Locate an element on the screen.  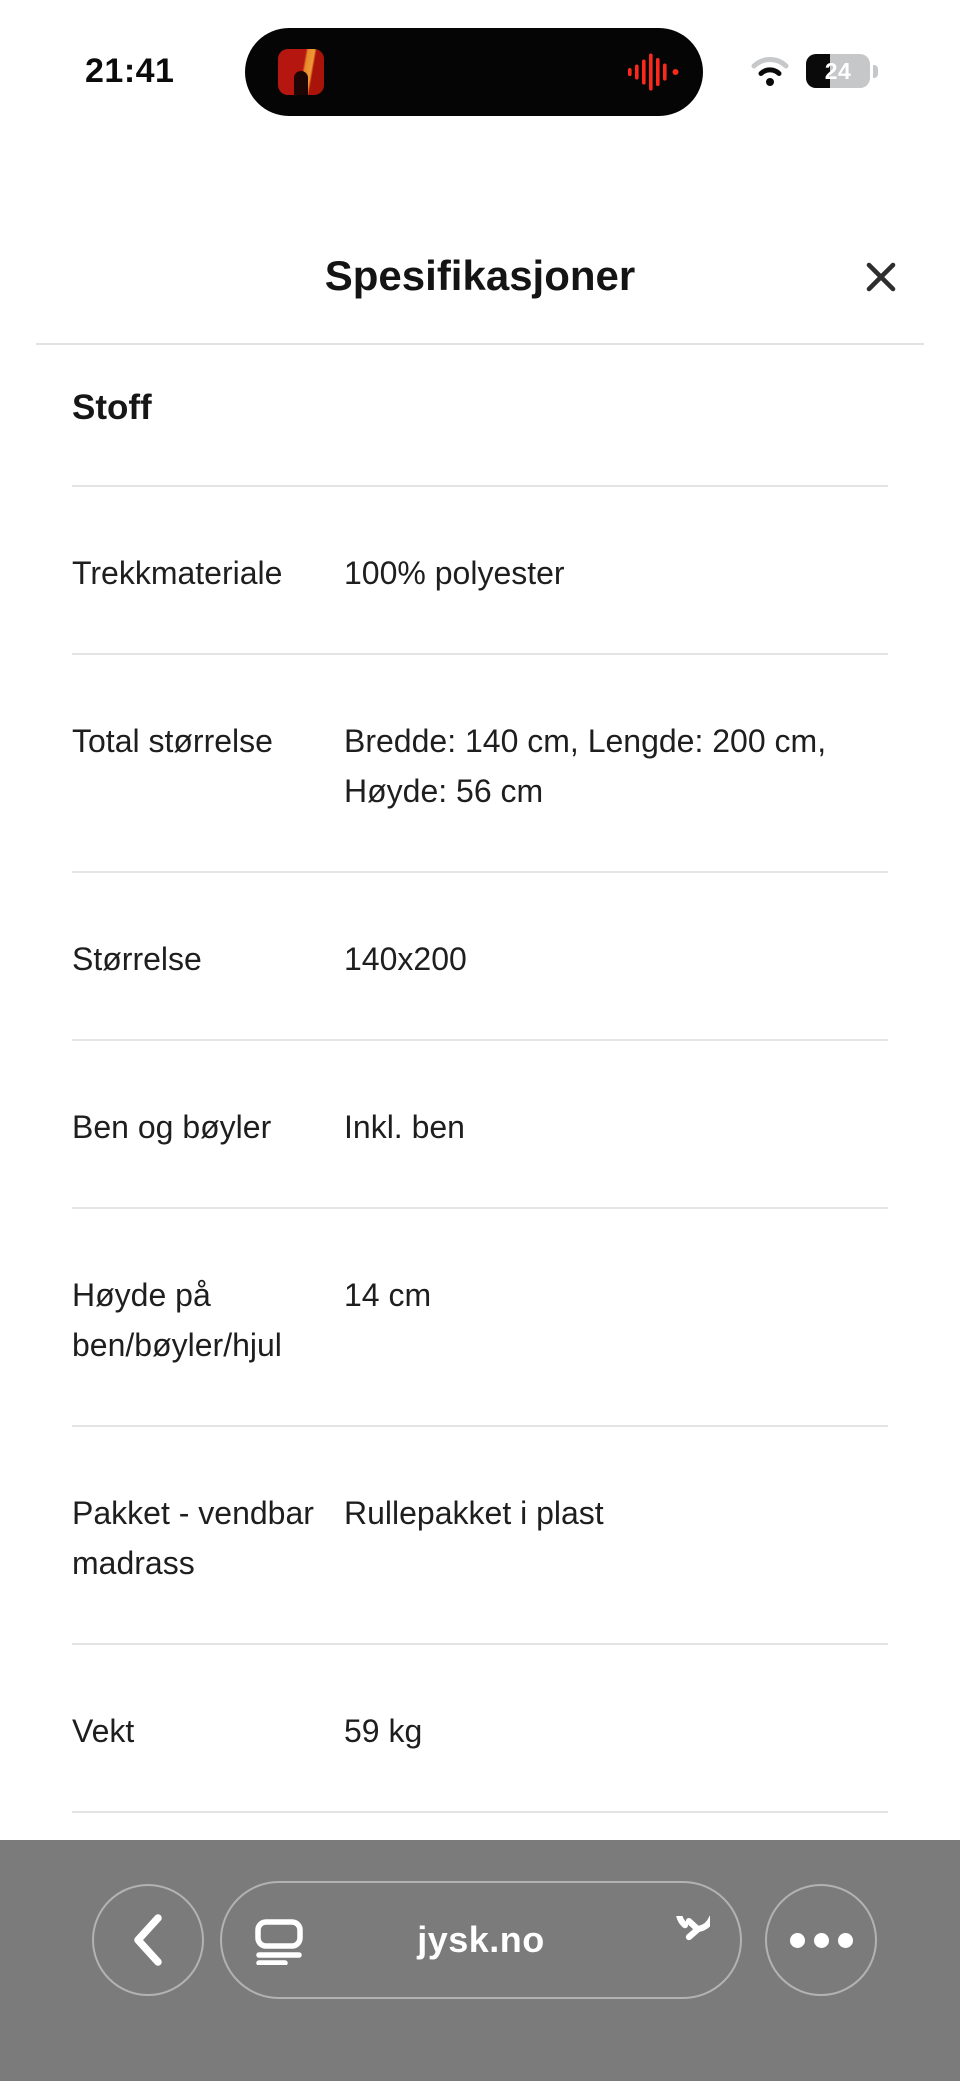
spec-label: Ben og bøyler is located at coordinates (172, 1127).